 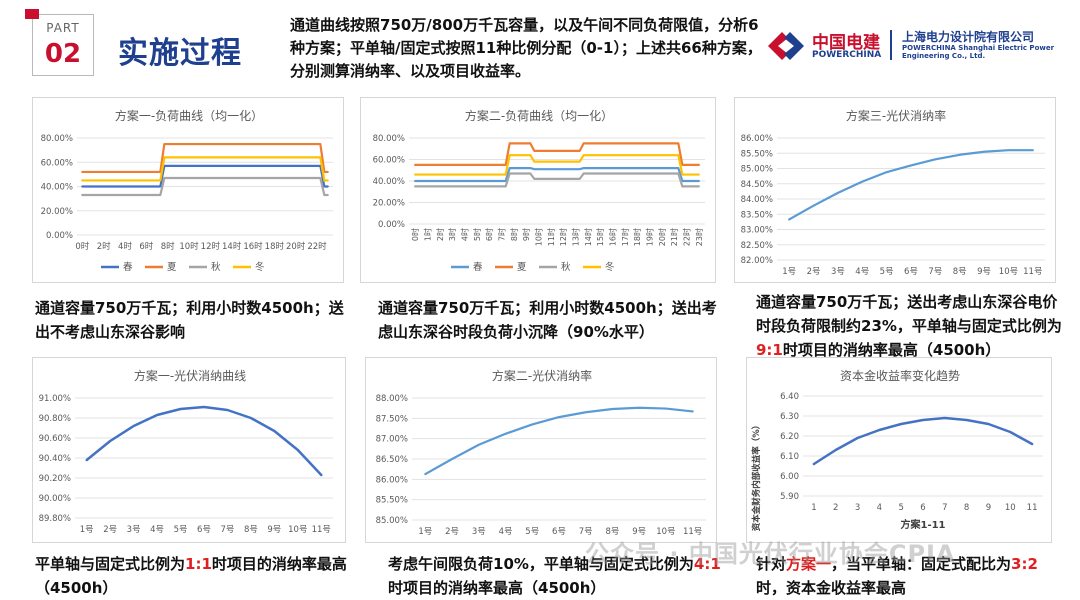 I want to click on caption-5: 考虑午间限负荷10%，平单轴与固定式比例为4:1 时项目的消纳率最高（4500h）, so click(x=558, y=576).